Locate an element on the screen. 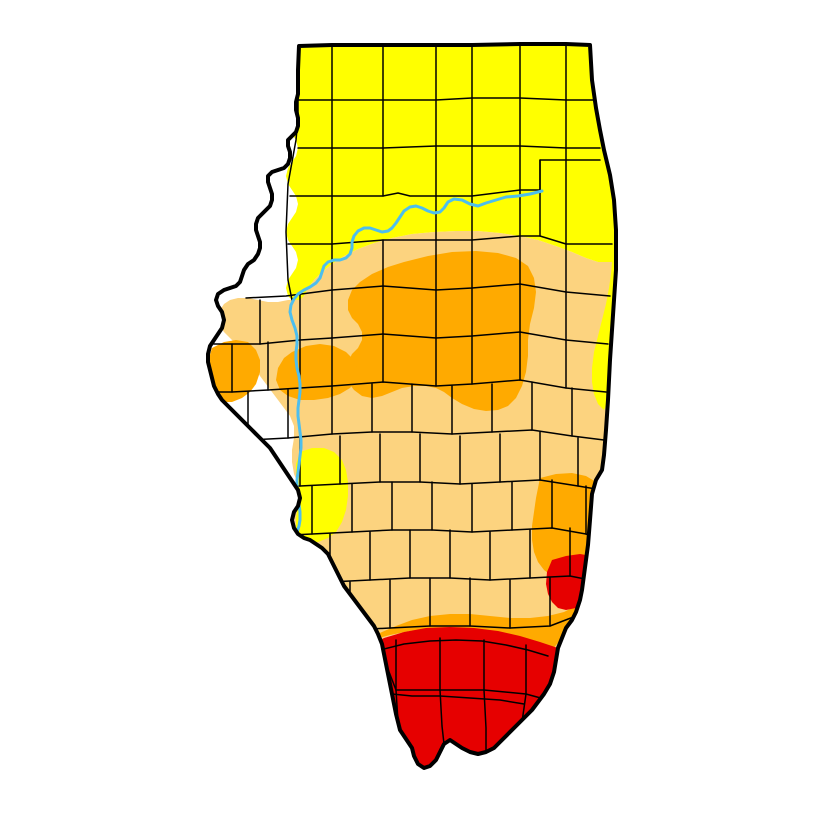 This screenshot has height=816, width=816. region-d0-abnormally-dry-east-wedge is located at coordinates (604, 336).